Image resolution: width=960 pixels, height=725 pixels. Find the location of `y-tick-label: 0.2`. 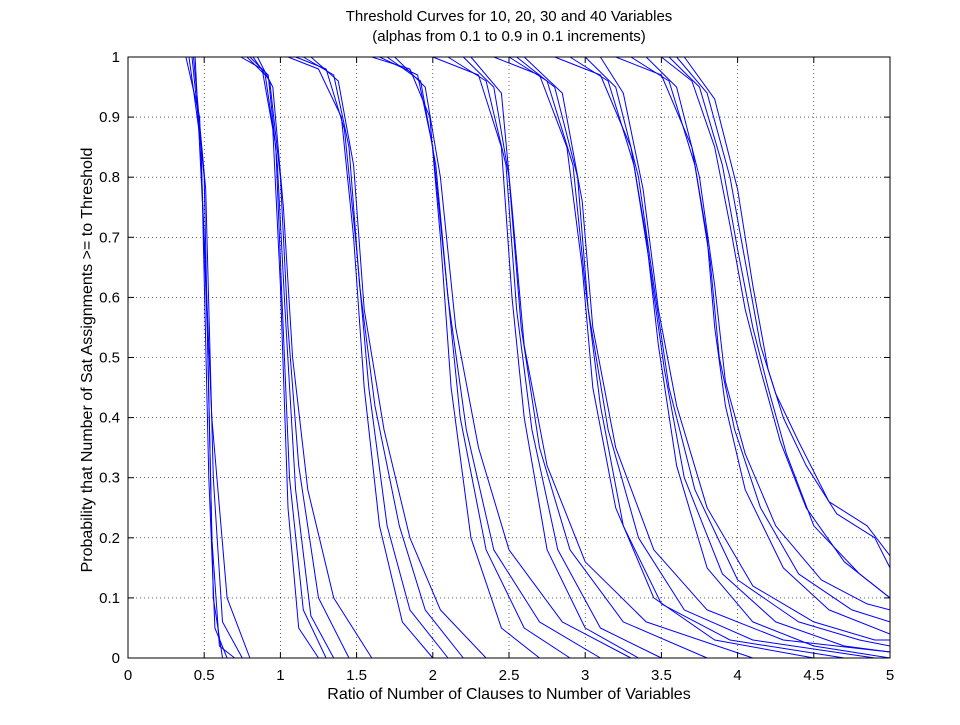

y-tick-label: 0.2 is located at coordinates (109, 538).